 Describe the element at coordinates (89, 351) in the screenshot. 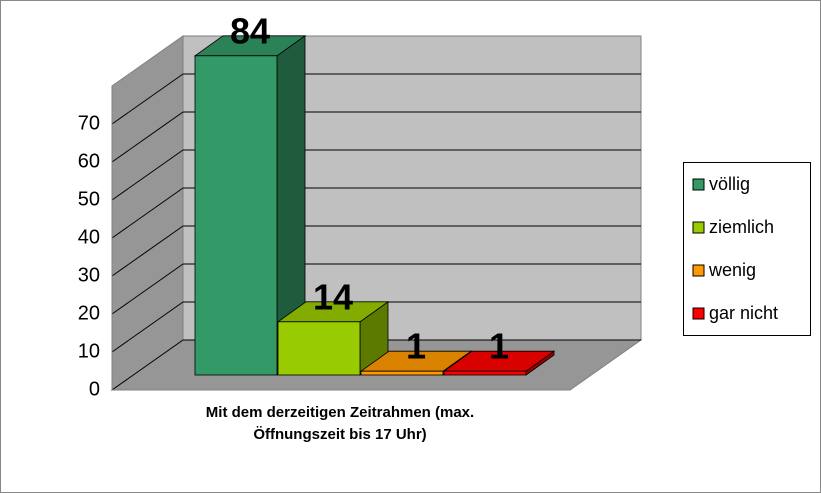

I see `y-tick-label: 10` at that location.